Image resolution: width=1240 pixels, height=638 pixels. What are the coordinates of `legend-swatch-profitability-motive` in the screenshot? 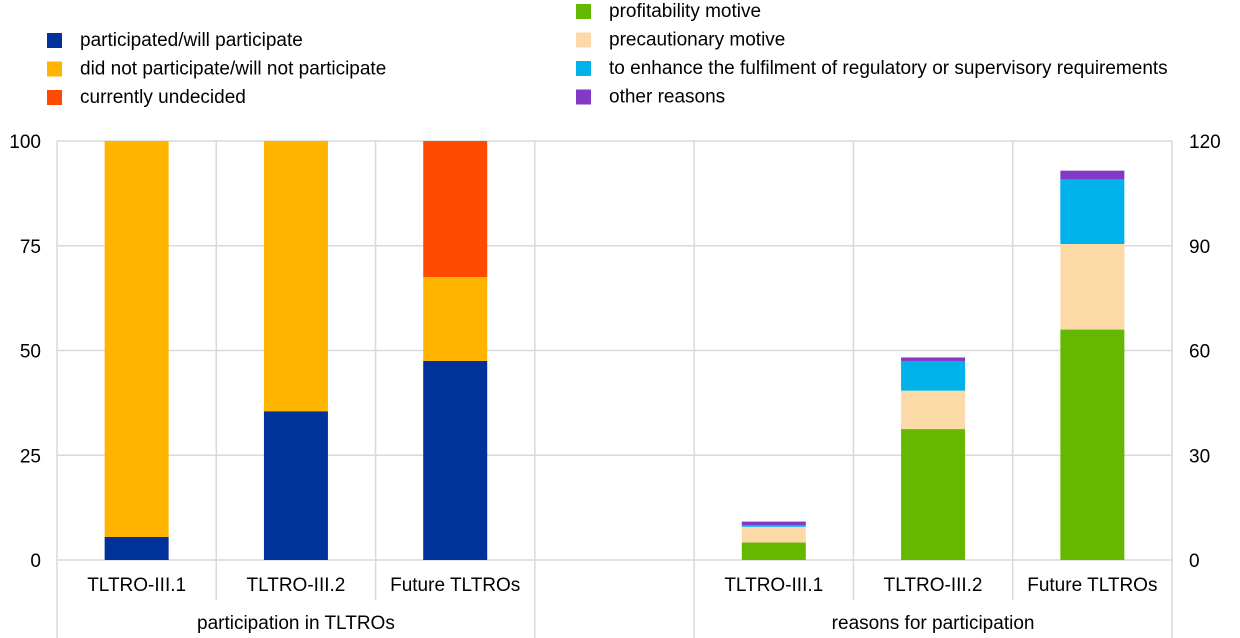 It's located at (583, 11).